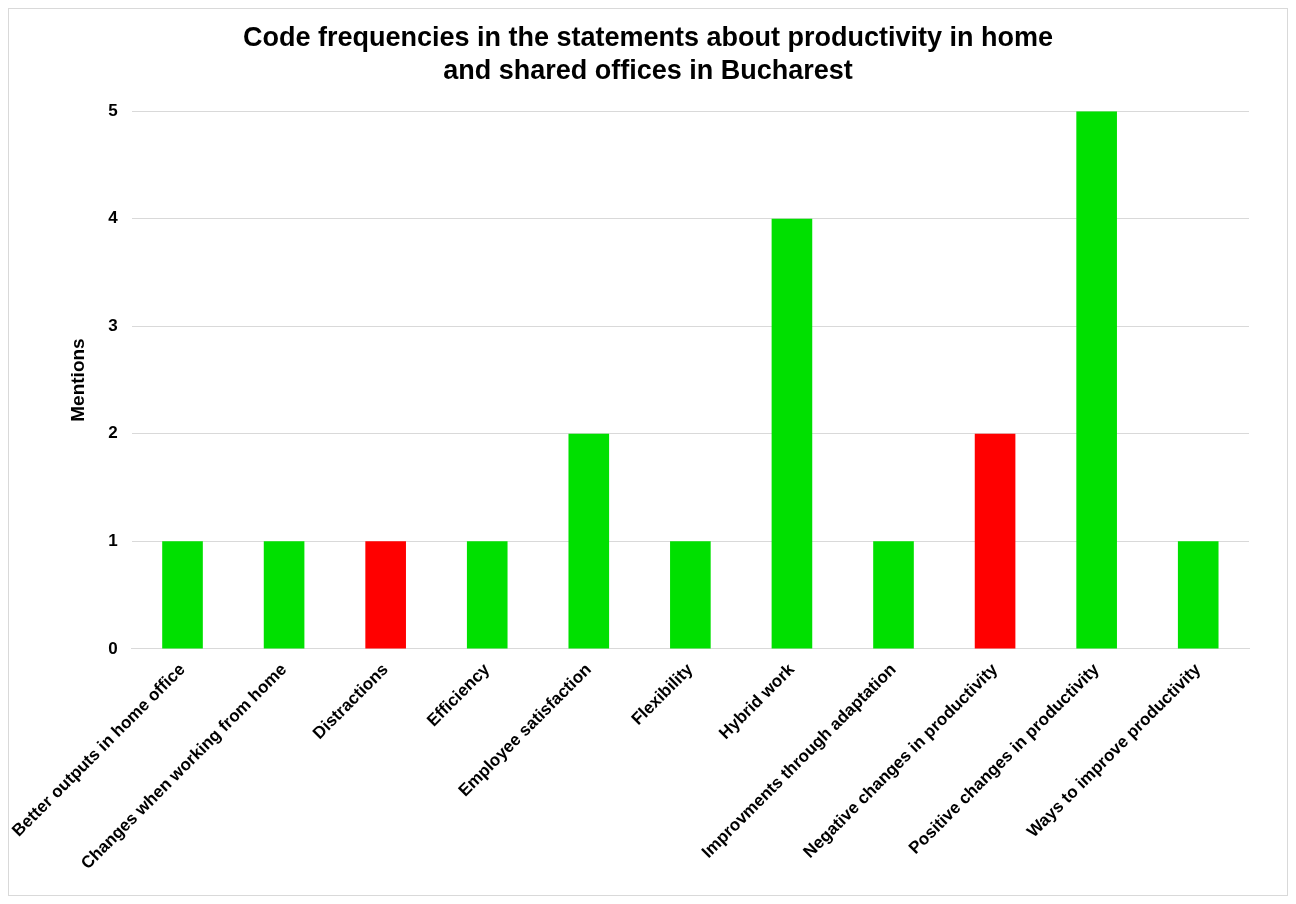 The height and width of the screenshot is (904, 1296). Describe the element at coordinates (113, 648) in the screenshot. I see `y-tick-label: 0` at that location.